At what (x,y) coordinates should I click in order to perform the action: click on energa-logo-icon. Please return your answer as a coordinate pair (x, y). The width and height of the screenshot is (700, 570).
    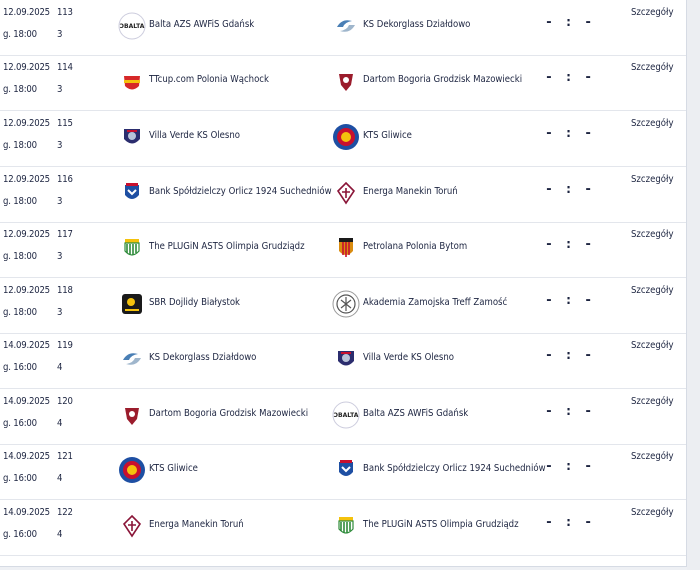
    Looking at the image, I should click on (346, 193).